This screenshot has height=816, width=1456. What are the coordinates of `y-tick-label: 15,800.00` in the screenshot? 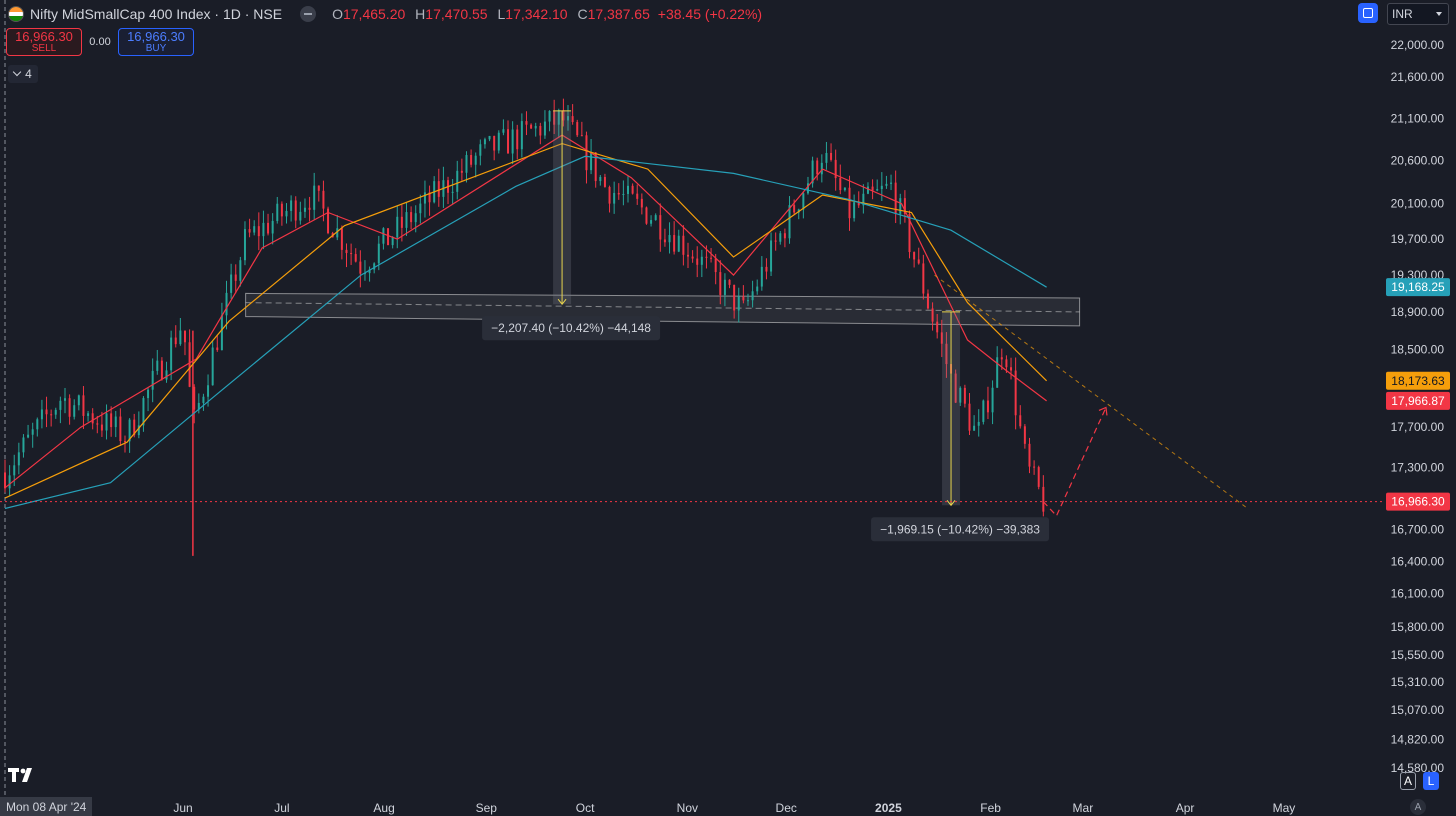 It's located at (1418, 627).